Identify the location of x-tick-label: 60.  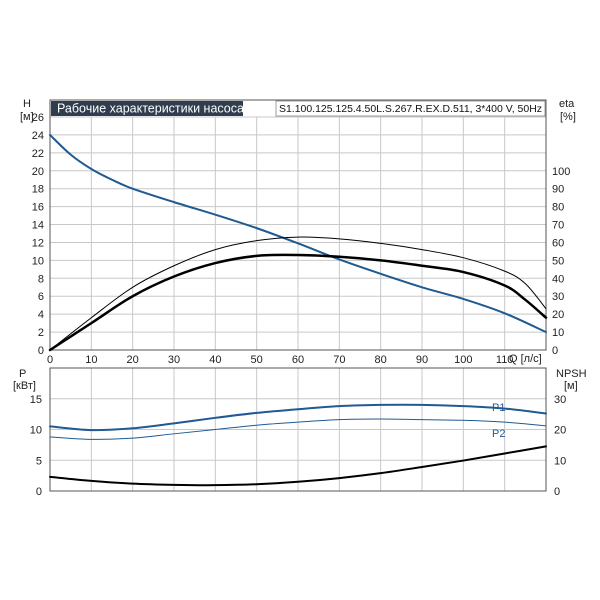
(298, 360).